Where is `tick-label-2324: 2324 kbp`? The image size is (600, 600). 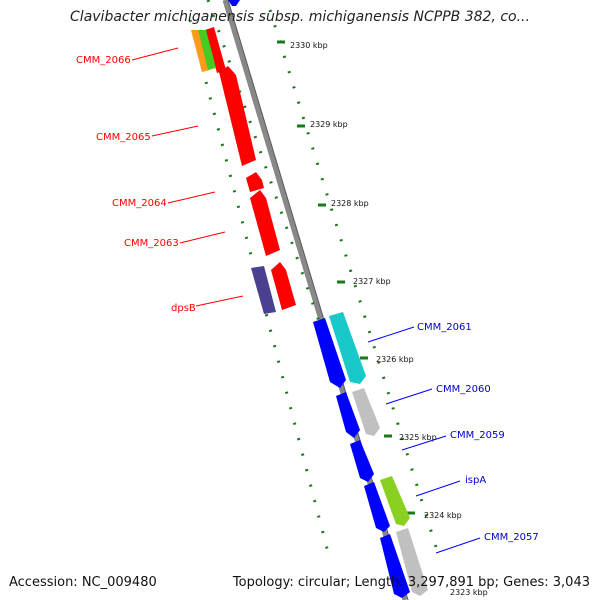 tick-label-2324: 2324 kbp is located at coordinates (443, 515).